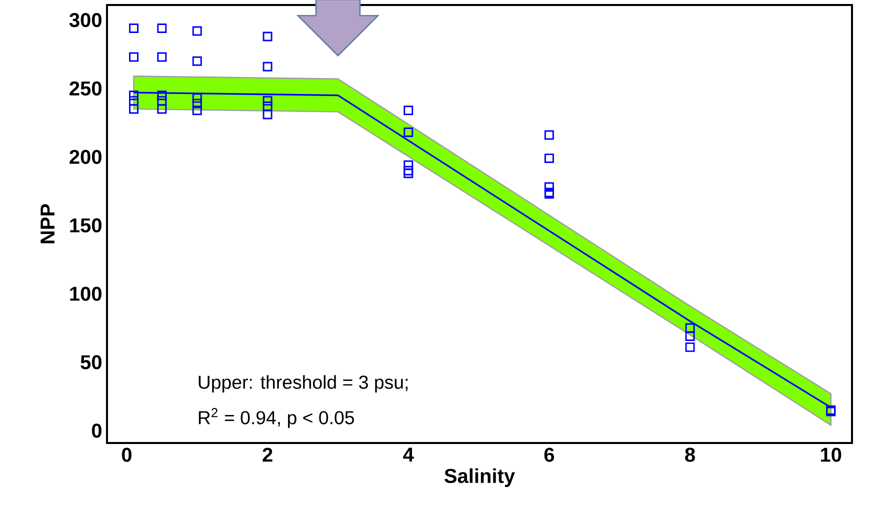  What do you see at coordinates (303, 384) in the screenshot?
I see `annotation: Upper: threshold = 3 psu;` at bounding box center [303, 384].